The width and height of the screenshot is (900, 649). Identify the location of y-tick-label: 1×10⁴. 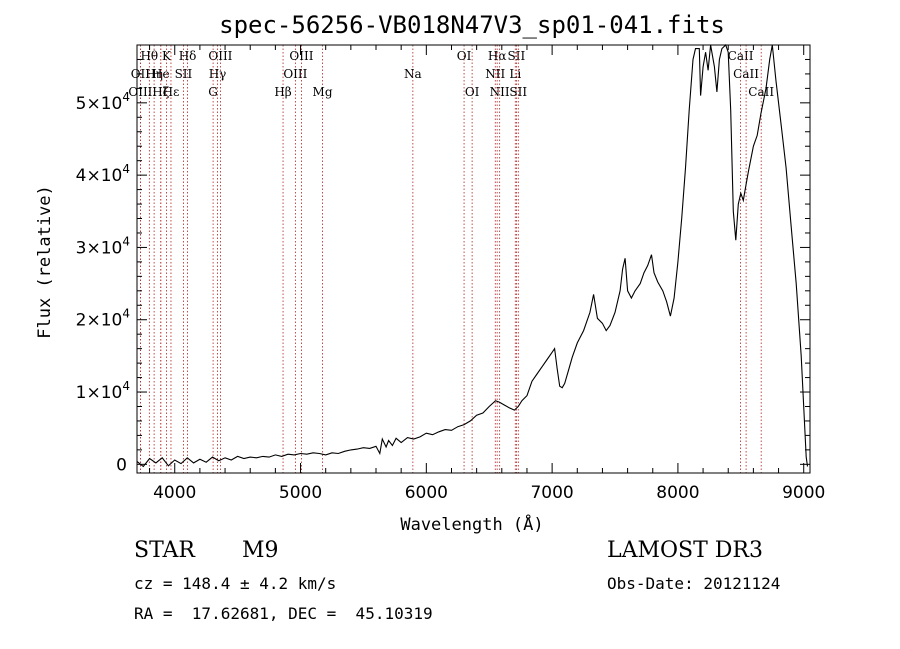
(103, 391).